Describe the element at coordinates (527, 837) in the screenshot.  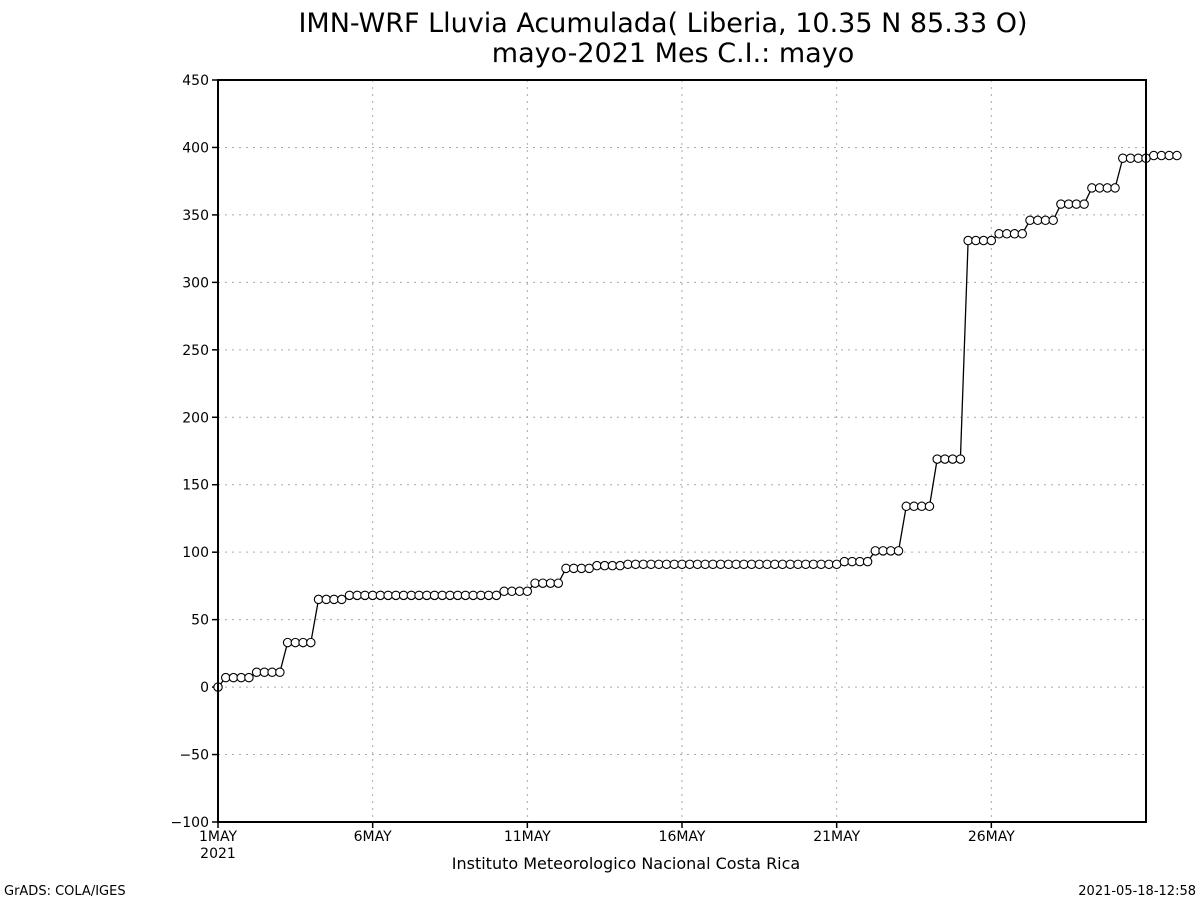
I see `x-tick-label: 11MAY` at that location.